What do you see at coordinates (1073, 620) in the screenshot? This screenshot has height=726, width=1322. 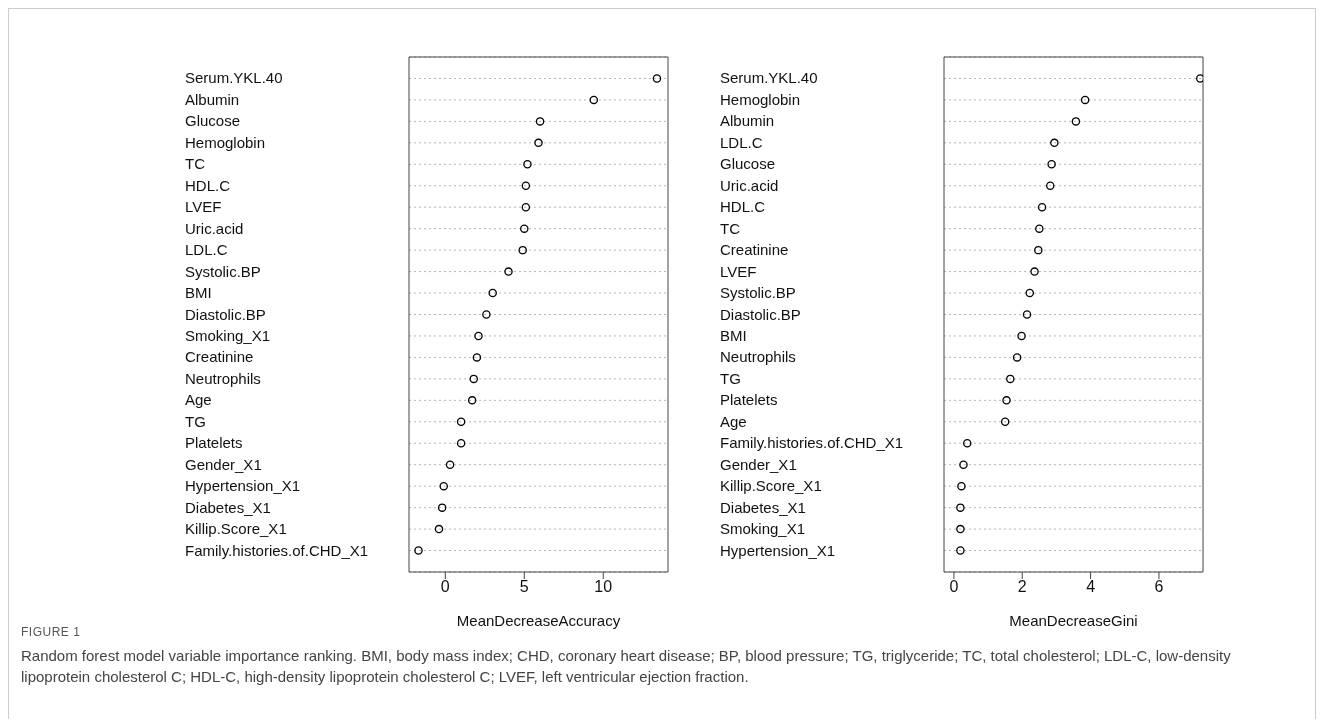 I see `x-axis-title: MeanDecreaseGini` at bounding box center [1073, 620].